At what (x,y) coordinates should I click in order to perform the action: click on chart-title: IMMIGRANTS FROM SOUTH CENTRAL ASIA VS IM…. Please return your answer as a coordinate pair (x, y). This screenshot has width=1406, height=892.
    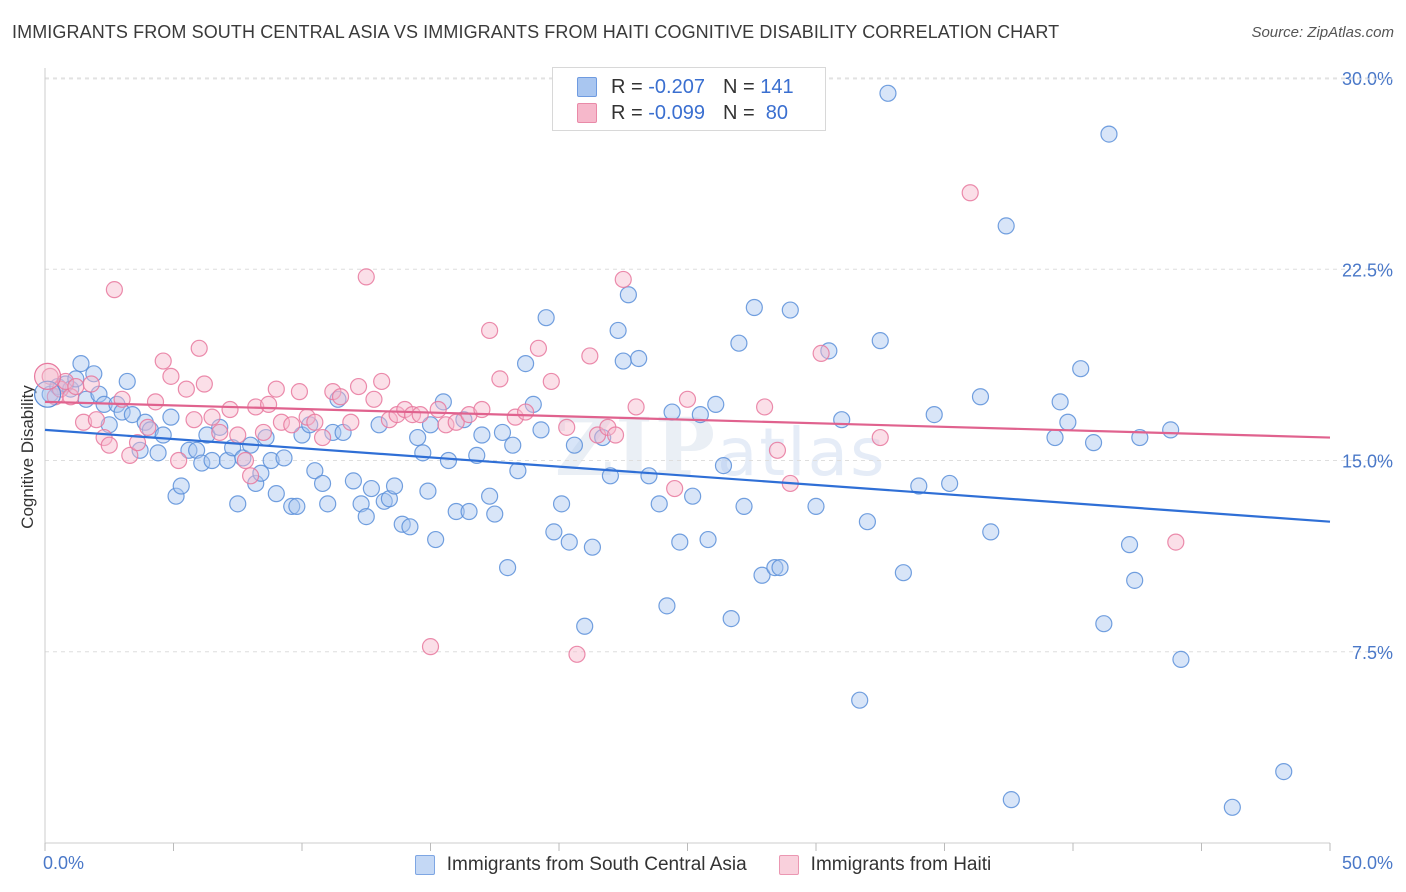
    Looking at the image, I should click on (536, 32).